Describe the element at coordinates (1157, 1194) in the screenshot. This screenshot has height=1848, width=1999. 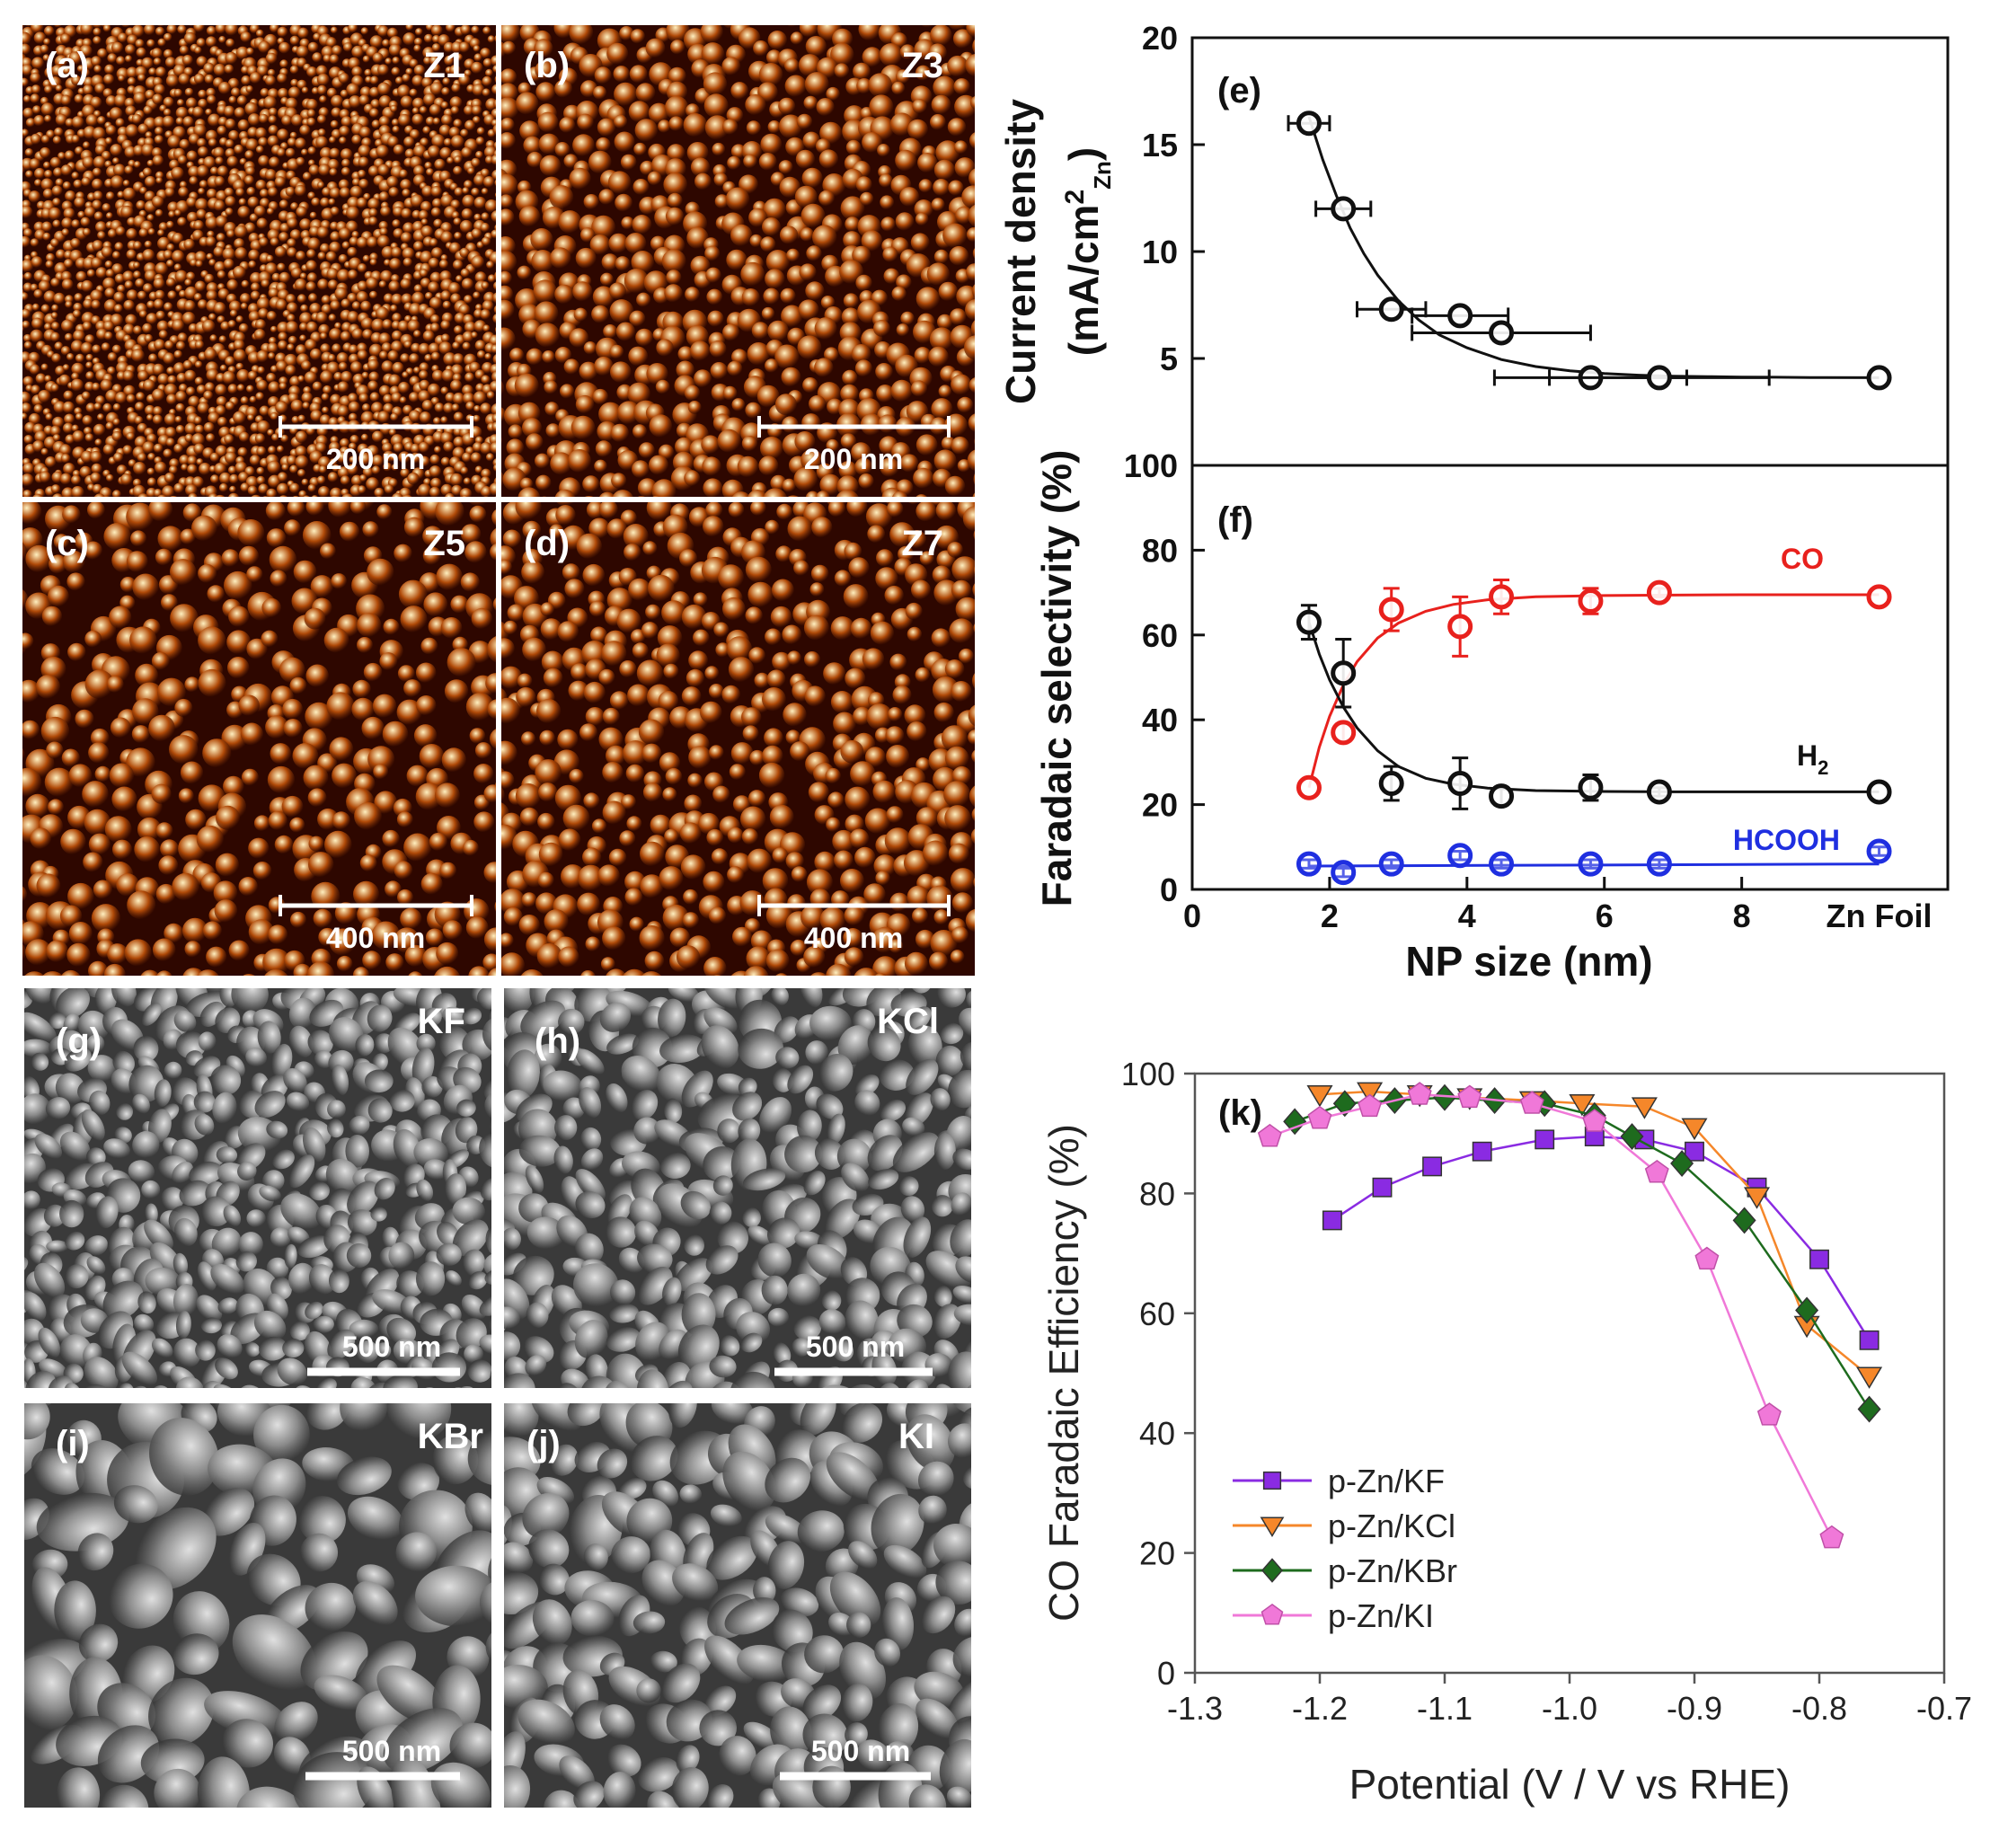
I see `y-tick-label-k: 80` at that location.